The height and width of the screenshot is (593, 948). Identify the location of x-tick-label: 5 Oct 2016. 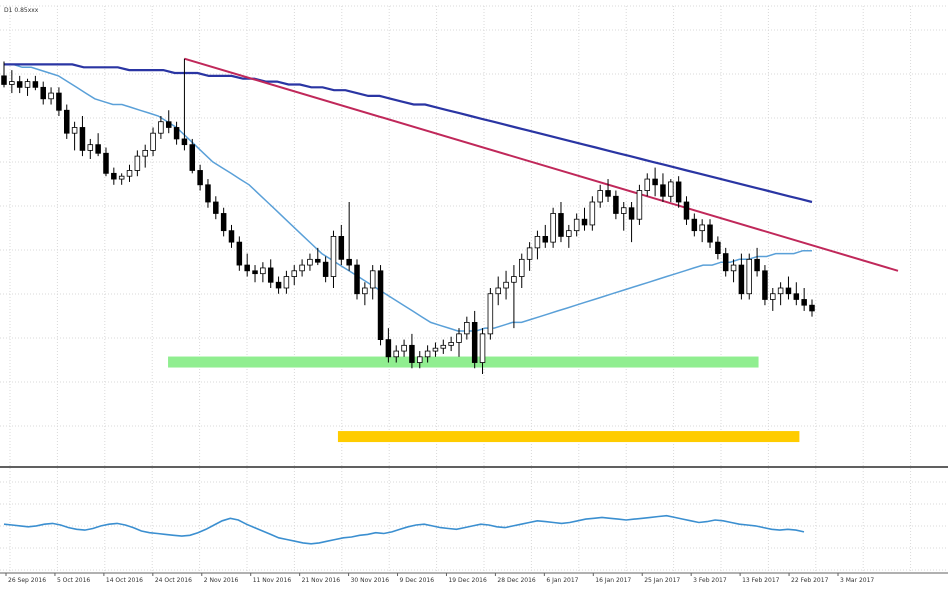
(73, 580).